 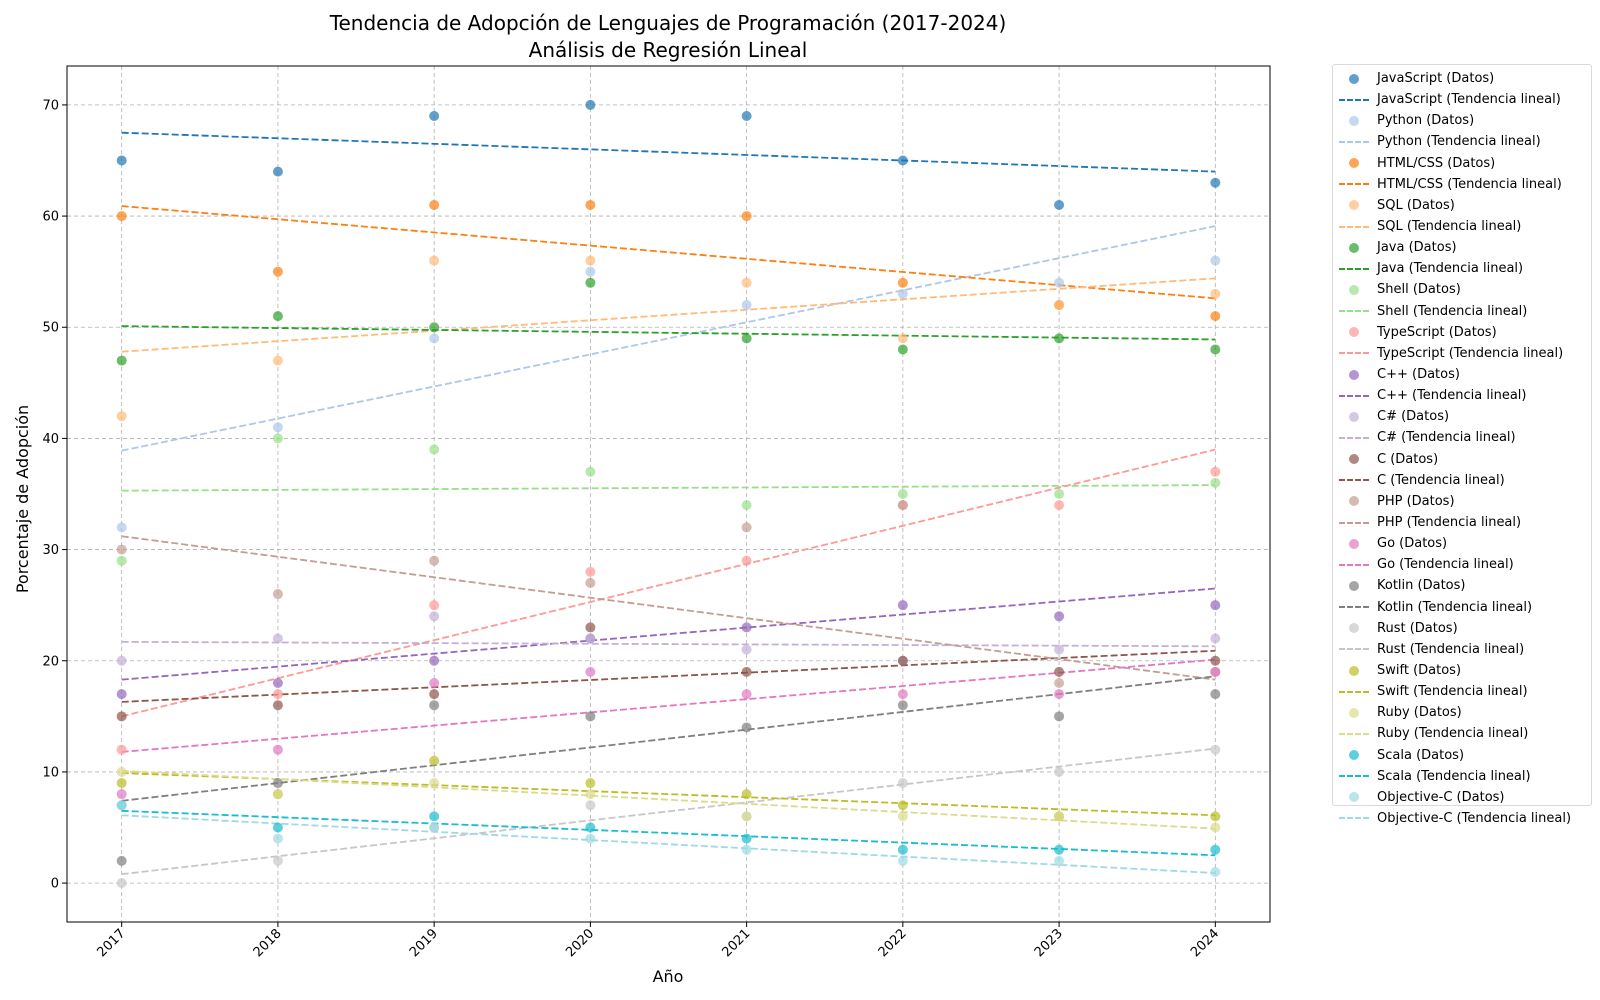 What do you see at coordinates (1455, 607) in the screenshot?
I see `legend-label: Kotlin (Tendencia lineal)` at bounding box center [1455, 607].